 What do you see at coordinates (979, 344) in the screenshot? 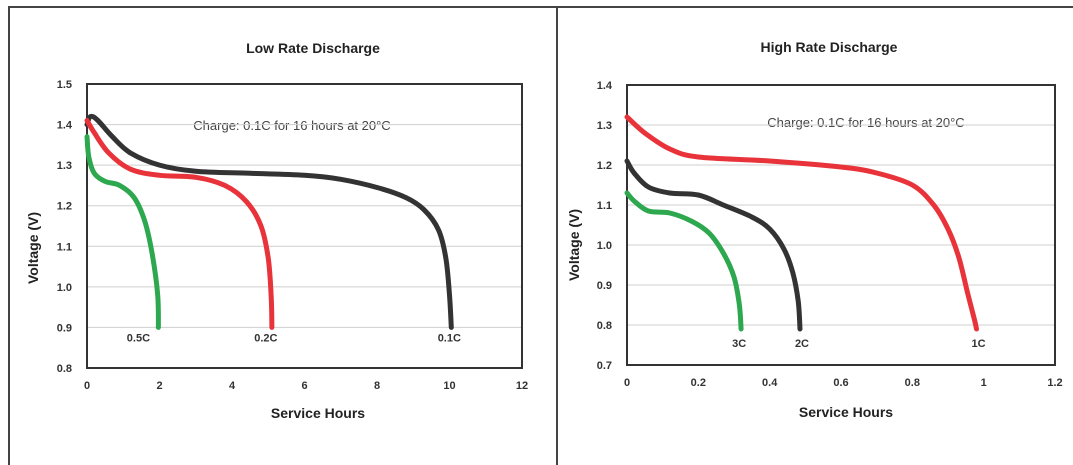
I see `series-label-1c: 1C` at bounding box center [979, 344].